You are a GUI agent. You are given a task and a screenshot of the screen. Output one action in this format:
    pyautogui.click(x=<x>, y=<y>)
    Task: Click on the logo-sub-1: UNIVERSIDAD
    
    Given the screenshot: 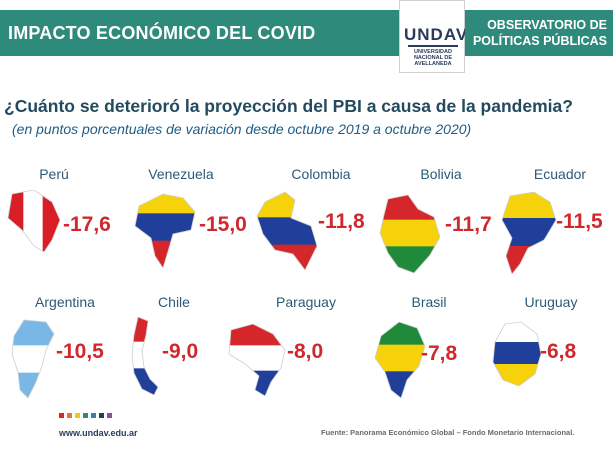 What is the action you would take?
    pyautogui.click(x=433, y=52)
    